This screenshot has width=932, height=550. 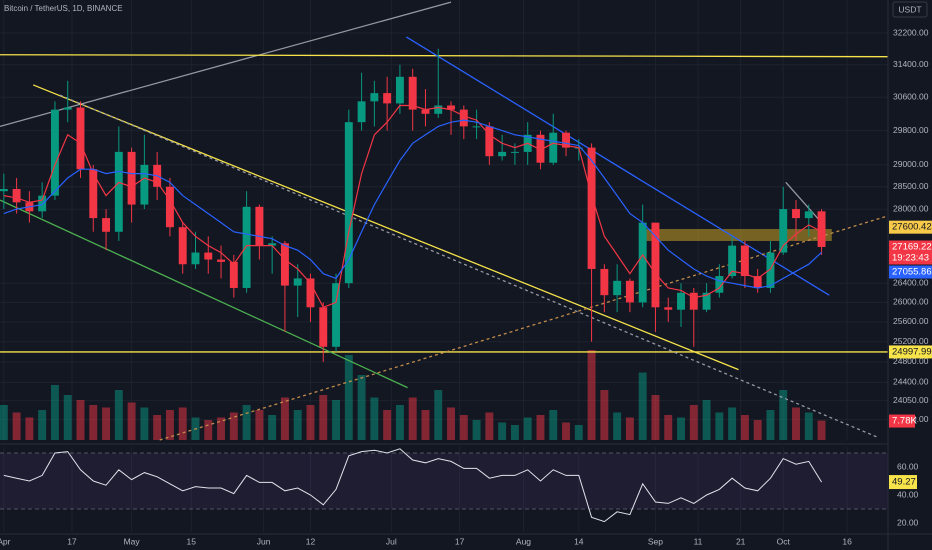 I want to click on y-tick-label: 31400.00, so click(x=911, y=64).